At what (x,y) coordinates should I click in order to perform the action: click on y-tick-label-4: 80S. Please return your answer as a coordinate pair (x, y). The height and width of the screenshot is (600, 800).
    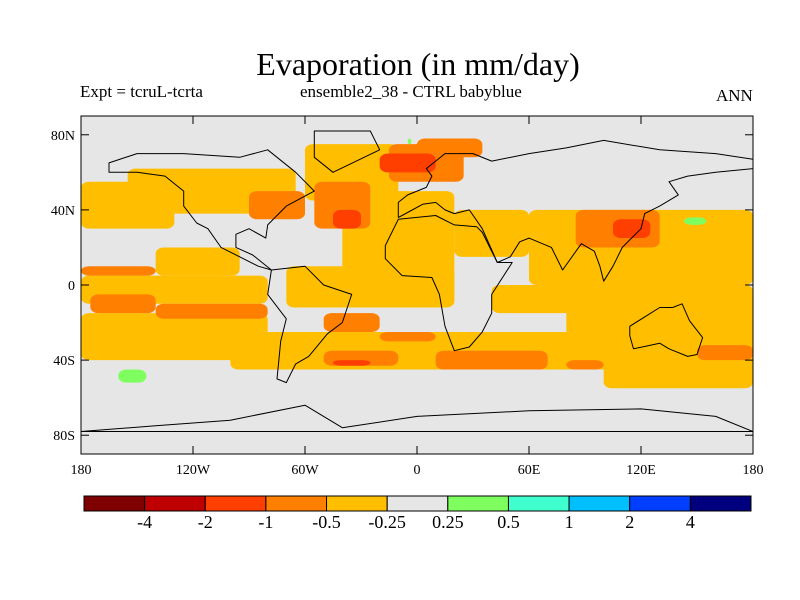
    Looking at the image, I should click on (64, 436).